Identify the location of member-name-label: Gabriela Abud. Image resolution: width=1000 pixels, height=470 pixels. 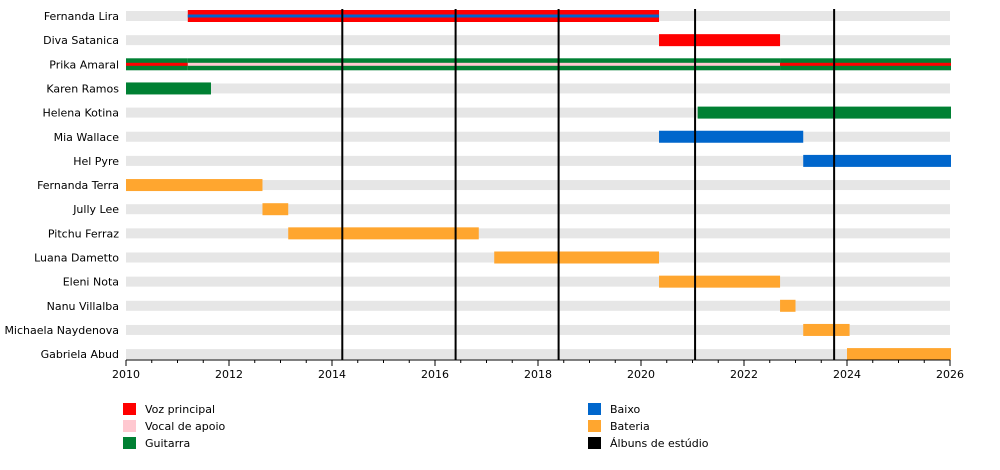
(80, 354).